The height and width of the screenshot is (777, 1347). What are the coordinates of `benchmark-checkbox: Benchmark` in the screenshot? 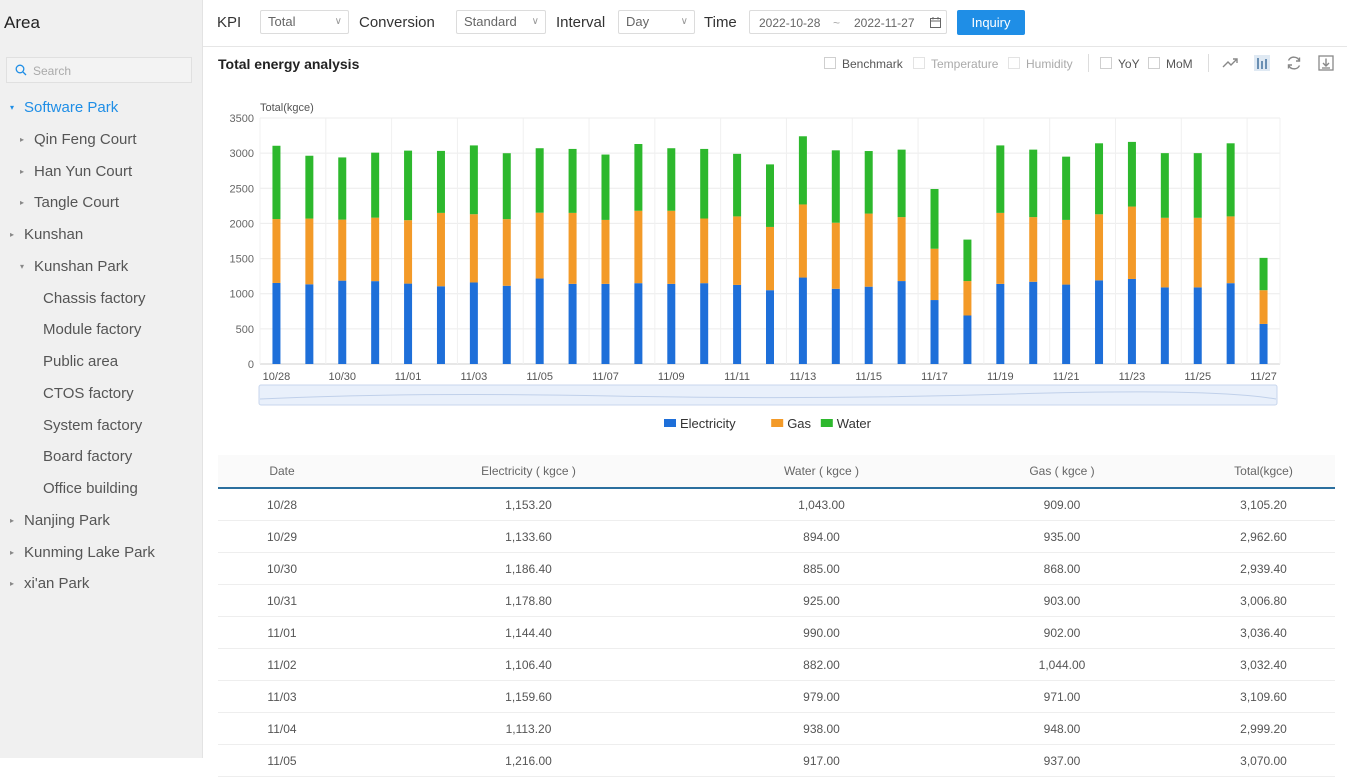 It's located at (863, 64).